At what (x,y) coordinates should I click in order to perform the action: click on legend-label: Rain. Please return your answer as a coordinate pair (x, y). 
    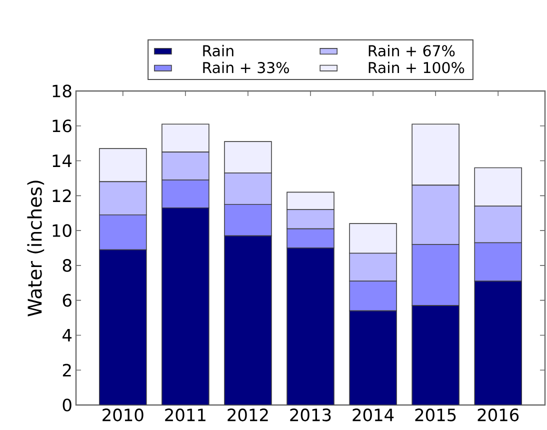
    Looking at the image, I should click on (218, 50).